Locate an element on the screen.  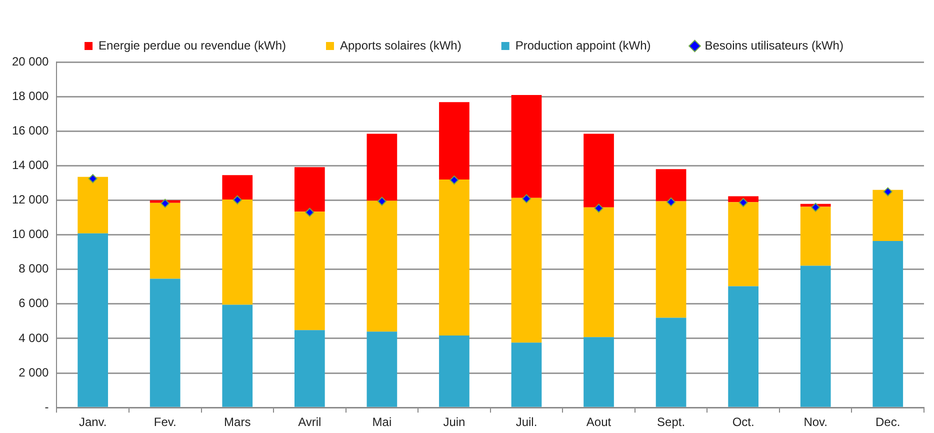
x-tick-label: Fev. is located at coordinates (165, 422).